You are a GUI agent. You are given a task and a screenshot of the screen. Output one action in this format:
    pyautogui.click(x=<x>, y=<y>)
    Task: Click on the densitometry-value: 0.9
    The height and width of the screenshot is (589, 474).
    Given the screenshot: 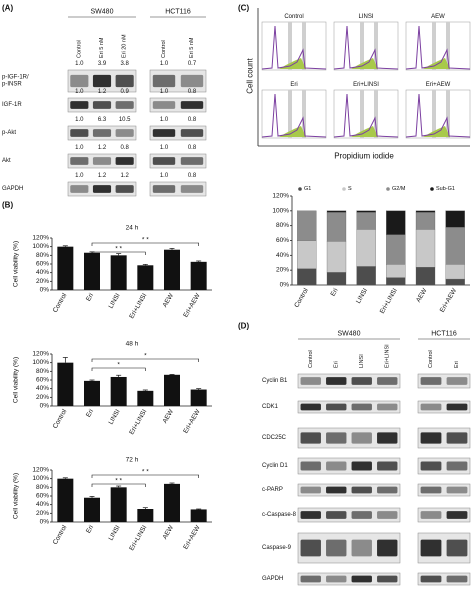 What is the action you would take?
    pyautogui.click(x=124, y=92)
    